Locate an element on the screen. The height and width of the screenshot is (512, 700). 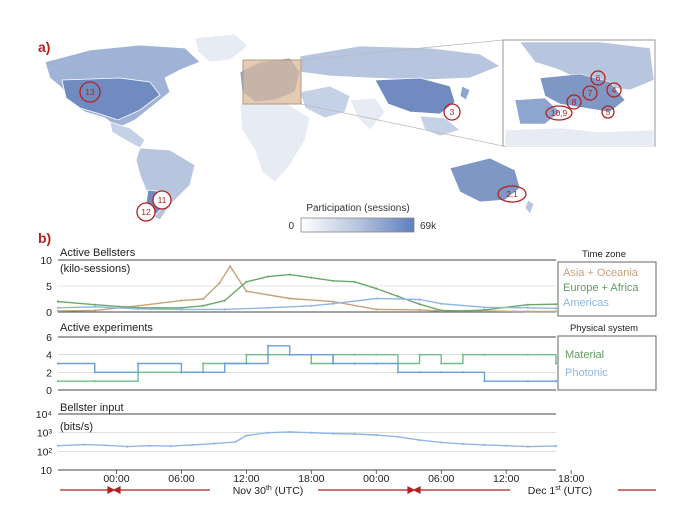
bellsters-title: Active Bellsters is located at coordinates (98, 253).